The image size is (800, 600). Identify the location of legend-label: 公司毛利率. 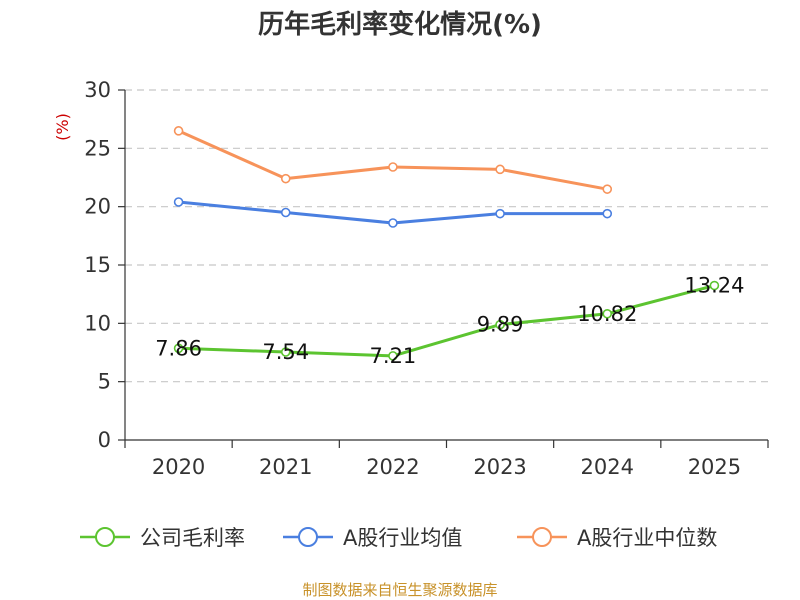
(192, 538).